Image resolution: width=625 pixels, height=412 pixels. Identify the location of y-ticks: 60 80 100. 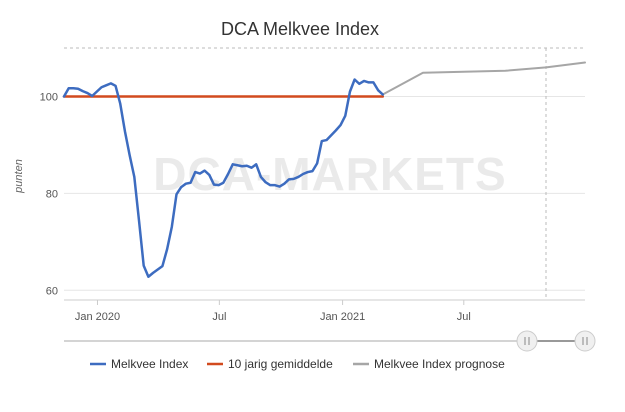
(49, 194).